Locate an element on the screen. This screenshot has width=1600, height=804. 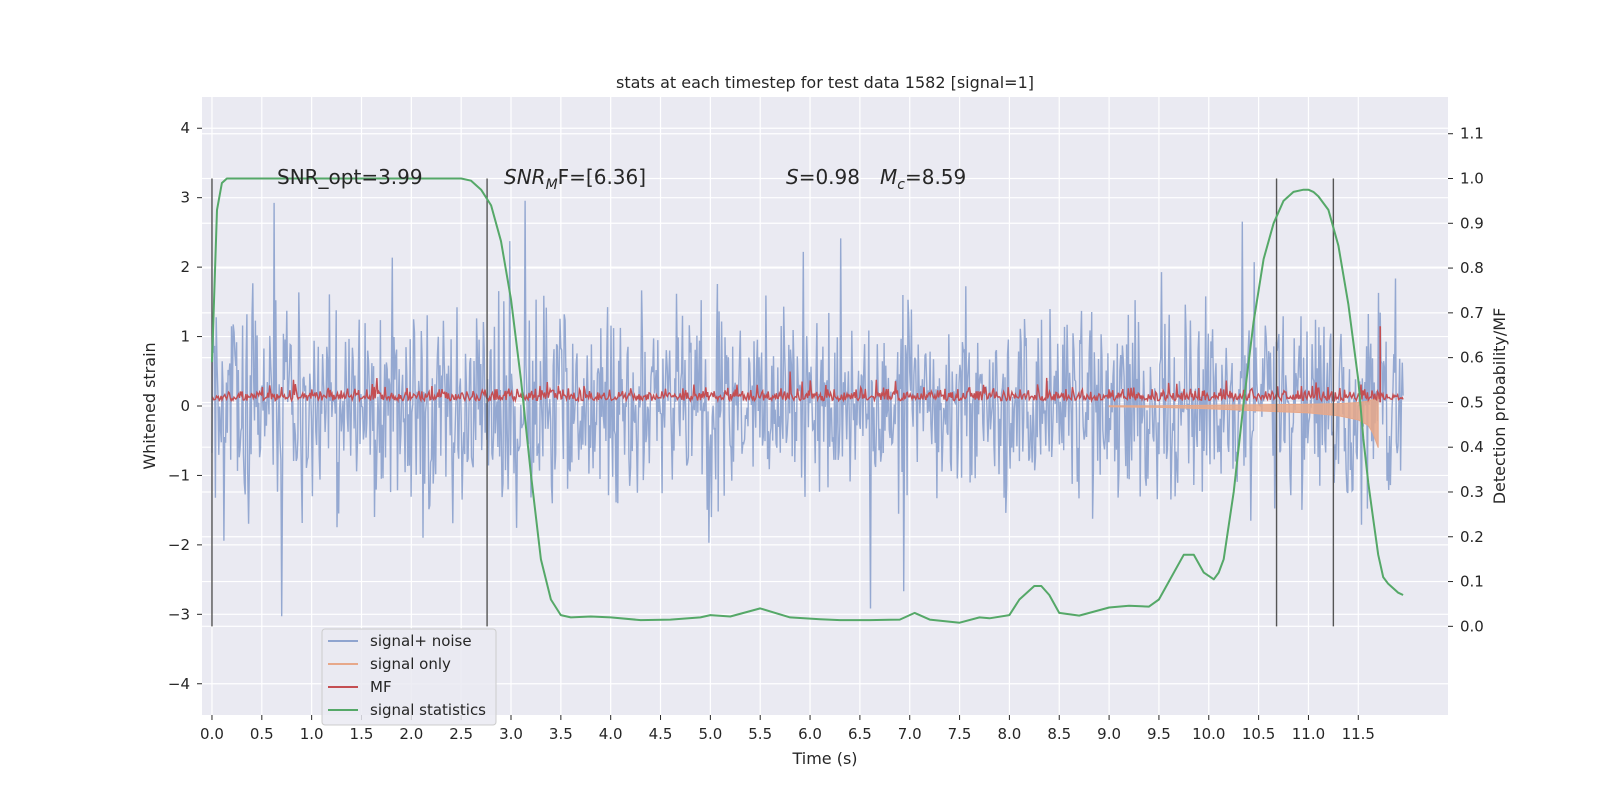
y-tick-label: 1 is located at coordinates (185, 337).